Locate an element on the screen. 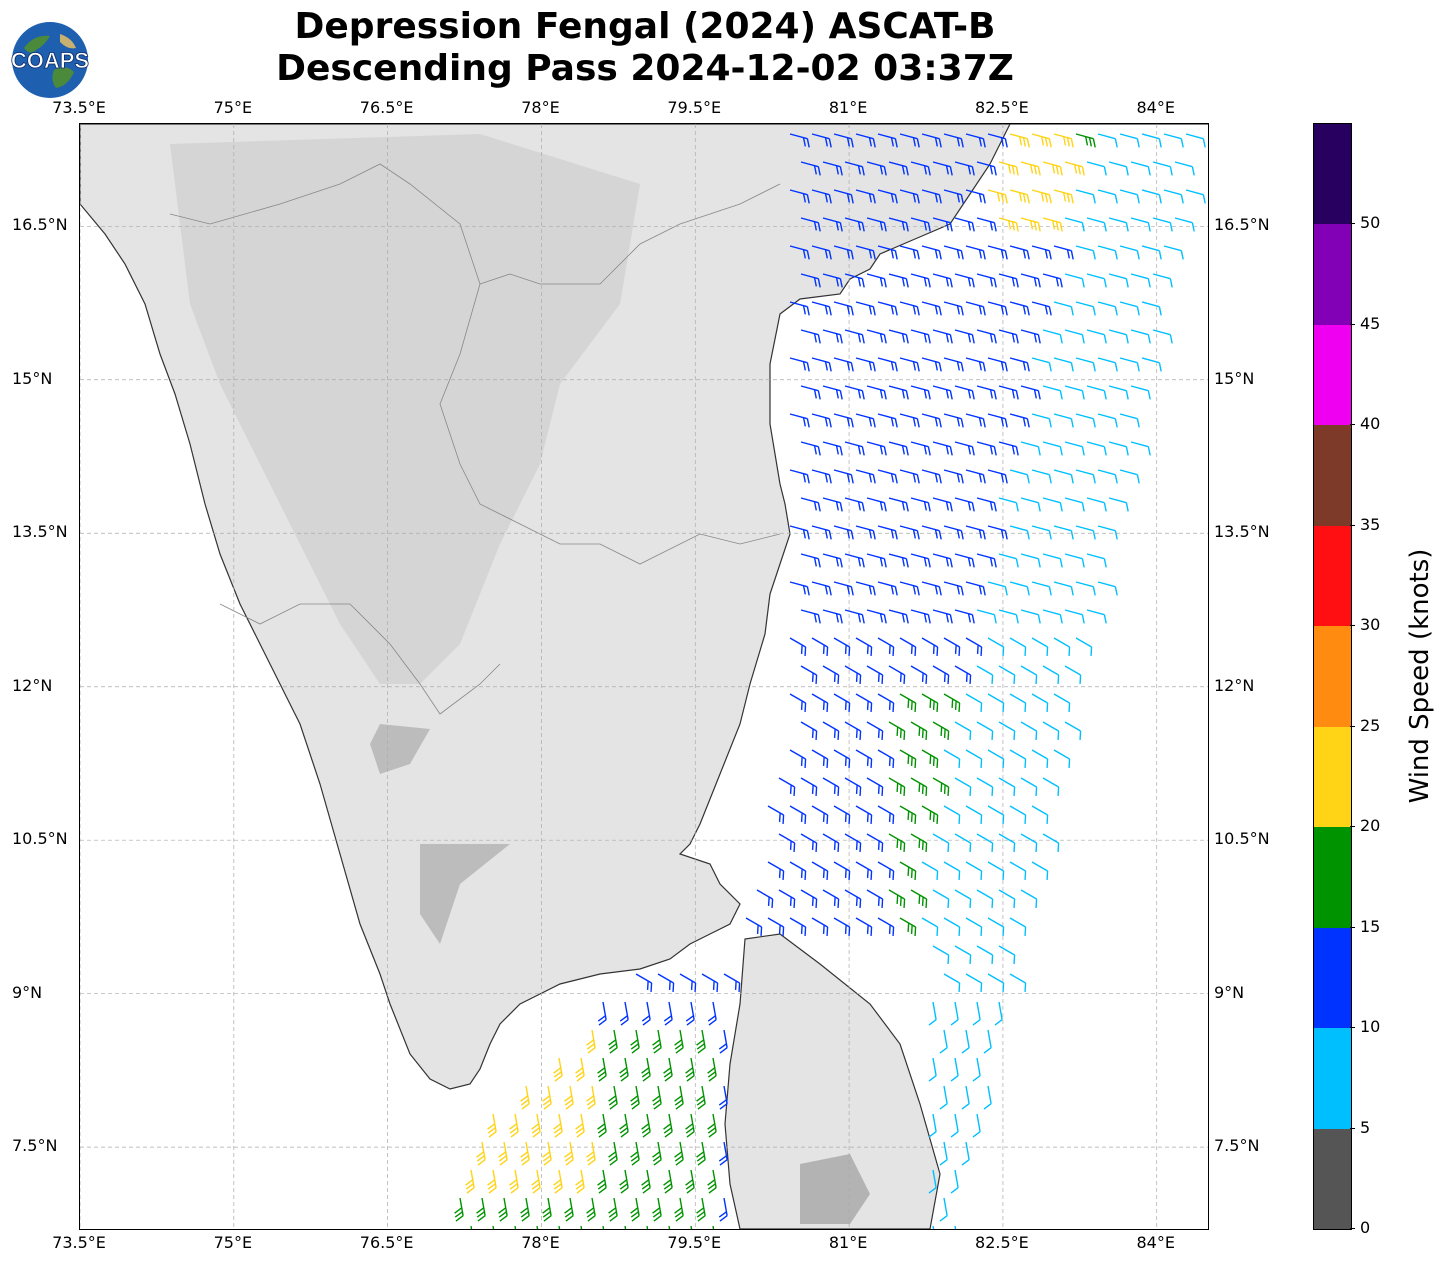 Image resolution: width=1449 pixels, height=1264 pixels. lon-tick-label-bottom: 79.5°E is located at coordinates (694, 1242).